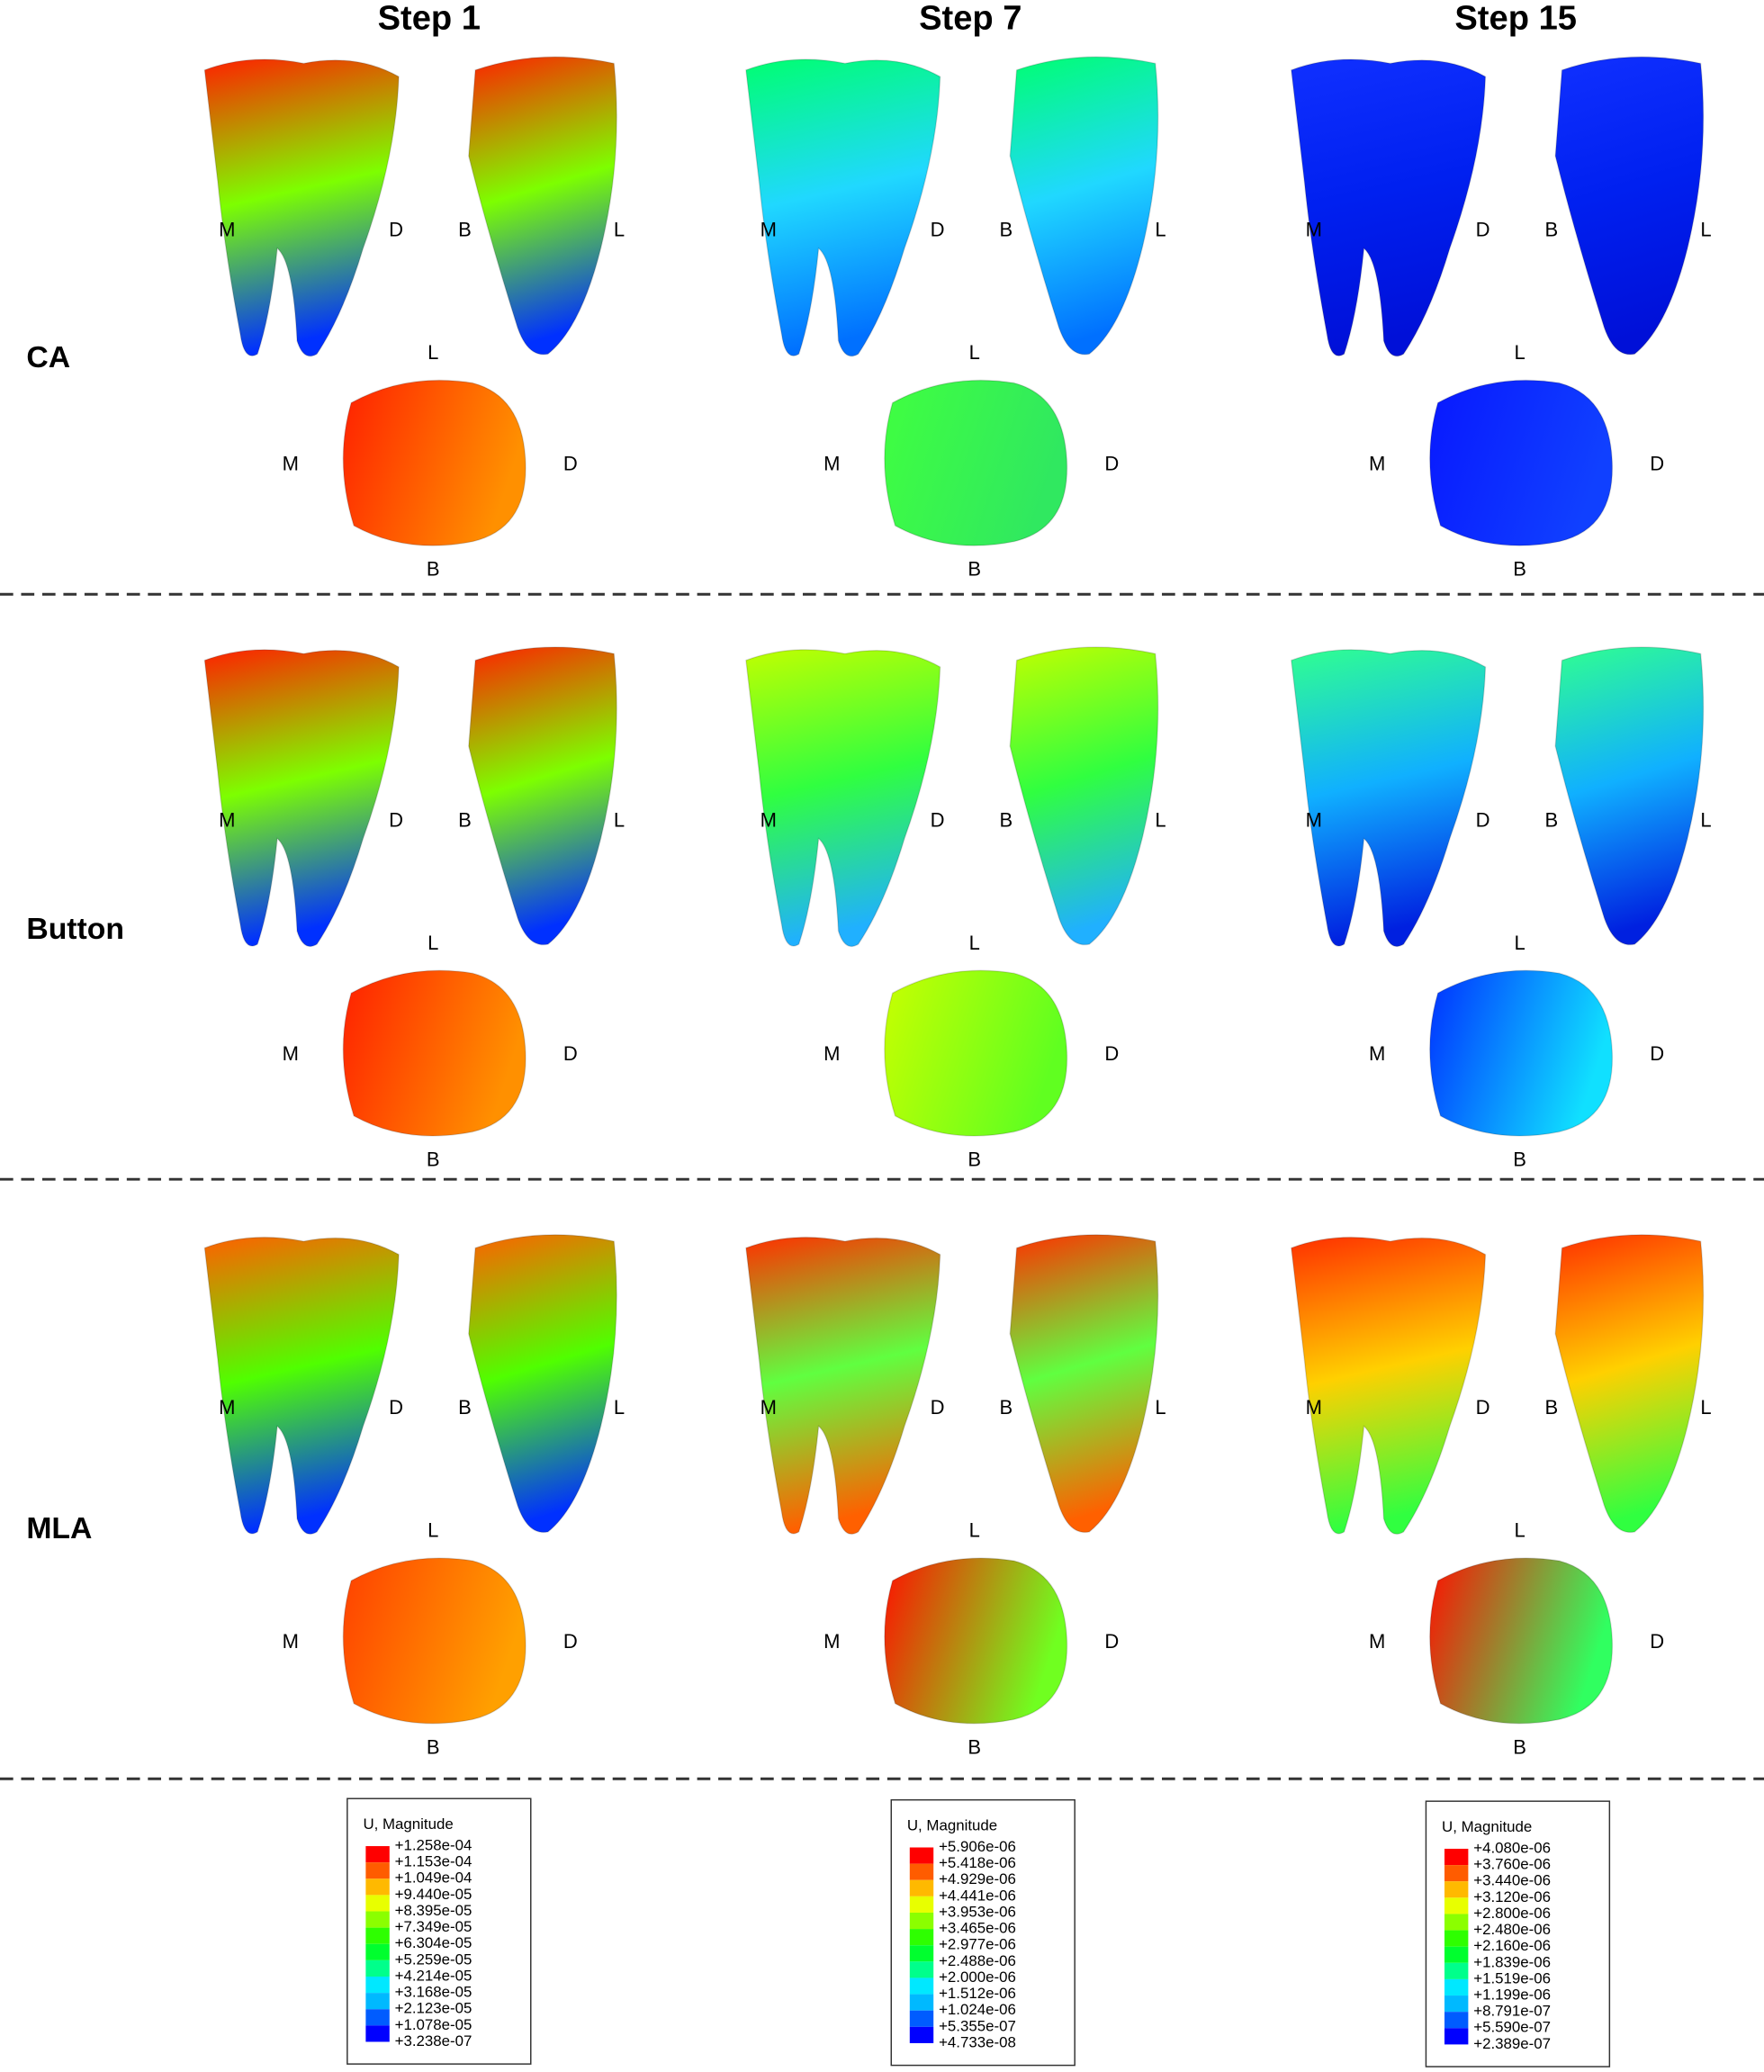 This screenshot has height=2072, width=1764. Describe the element at coordinates (1515, 18) in the screenshot. I see `column-header: Step 15` at that location.